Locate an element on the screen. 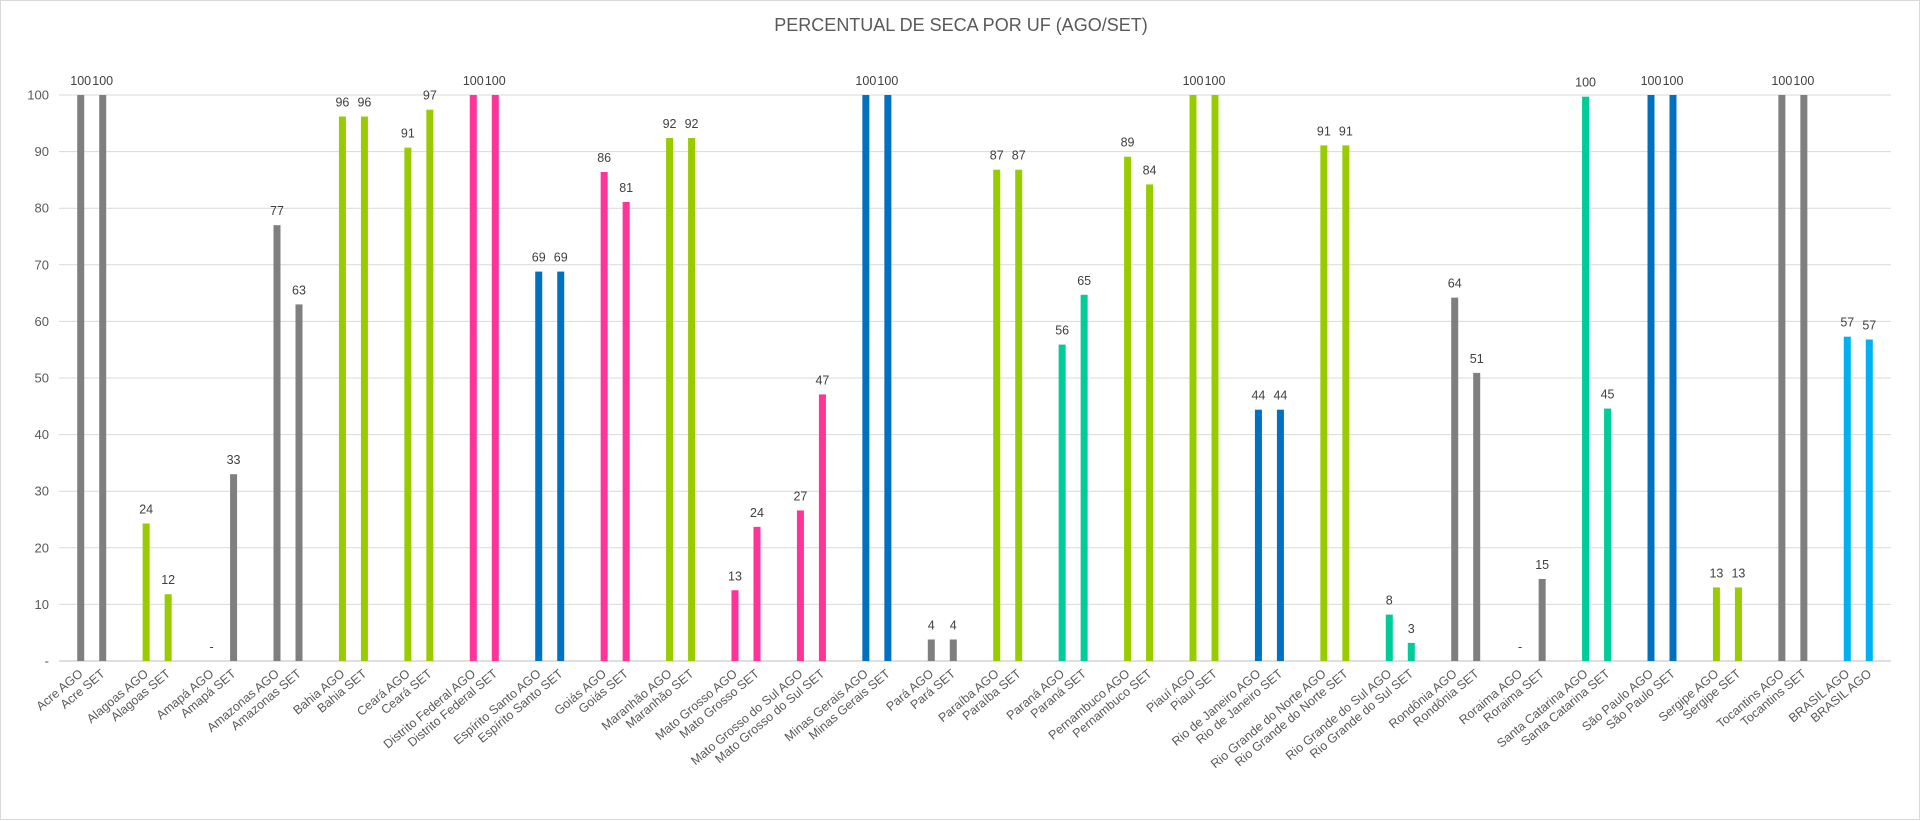 The width and height of the screenshot is (1920, 821). data-label: 15 is located at coordinates (1542, 565).